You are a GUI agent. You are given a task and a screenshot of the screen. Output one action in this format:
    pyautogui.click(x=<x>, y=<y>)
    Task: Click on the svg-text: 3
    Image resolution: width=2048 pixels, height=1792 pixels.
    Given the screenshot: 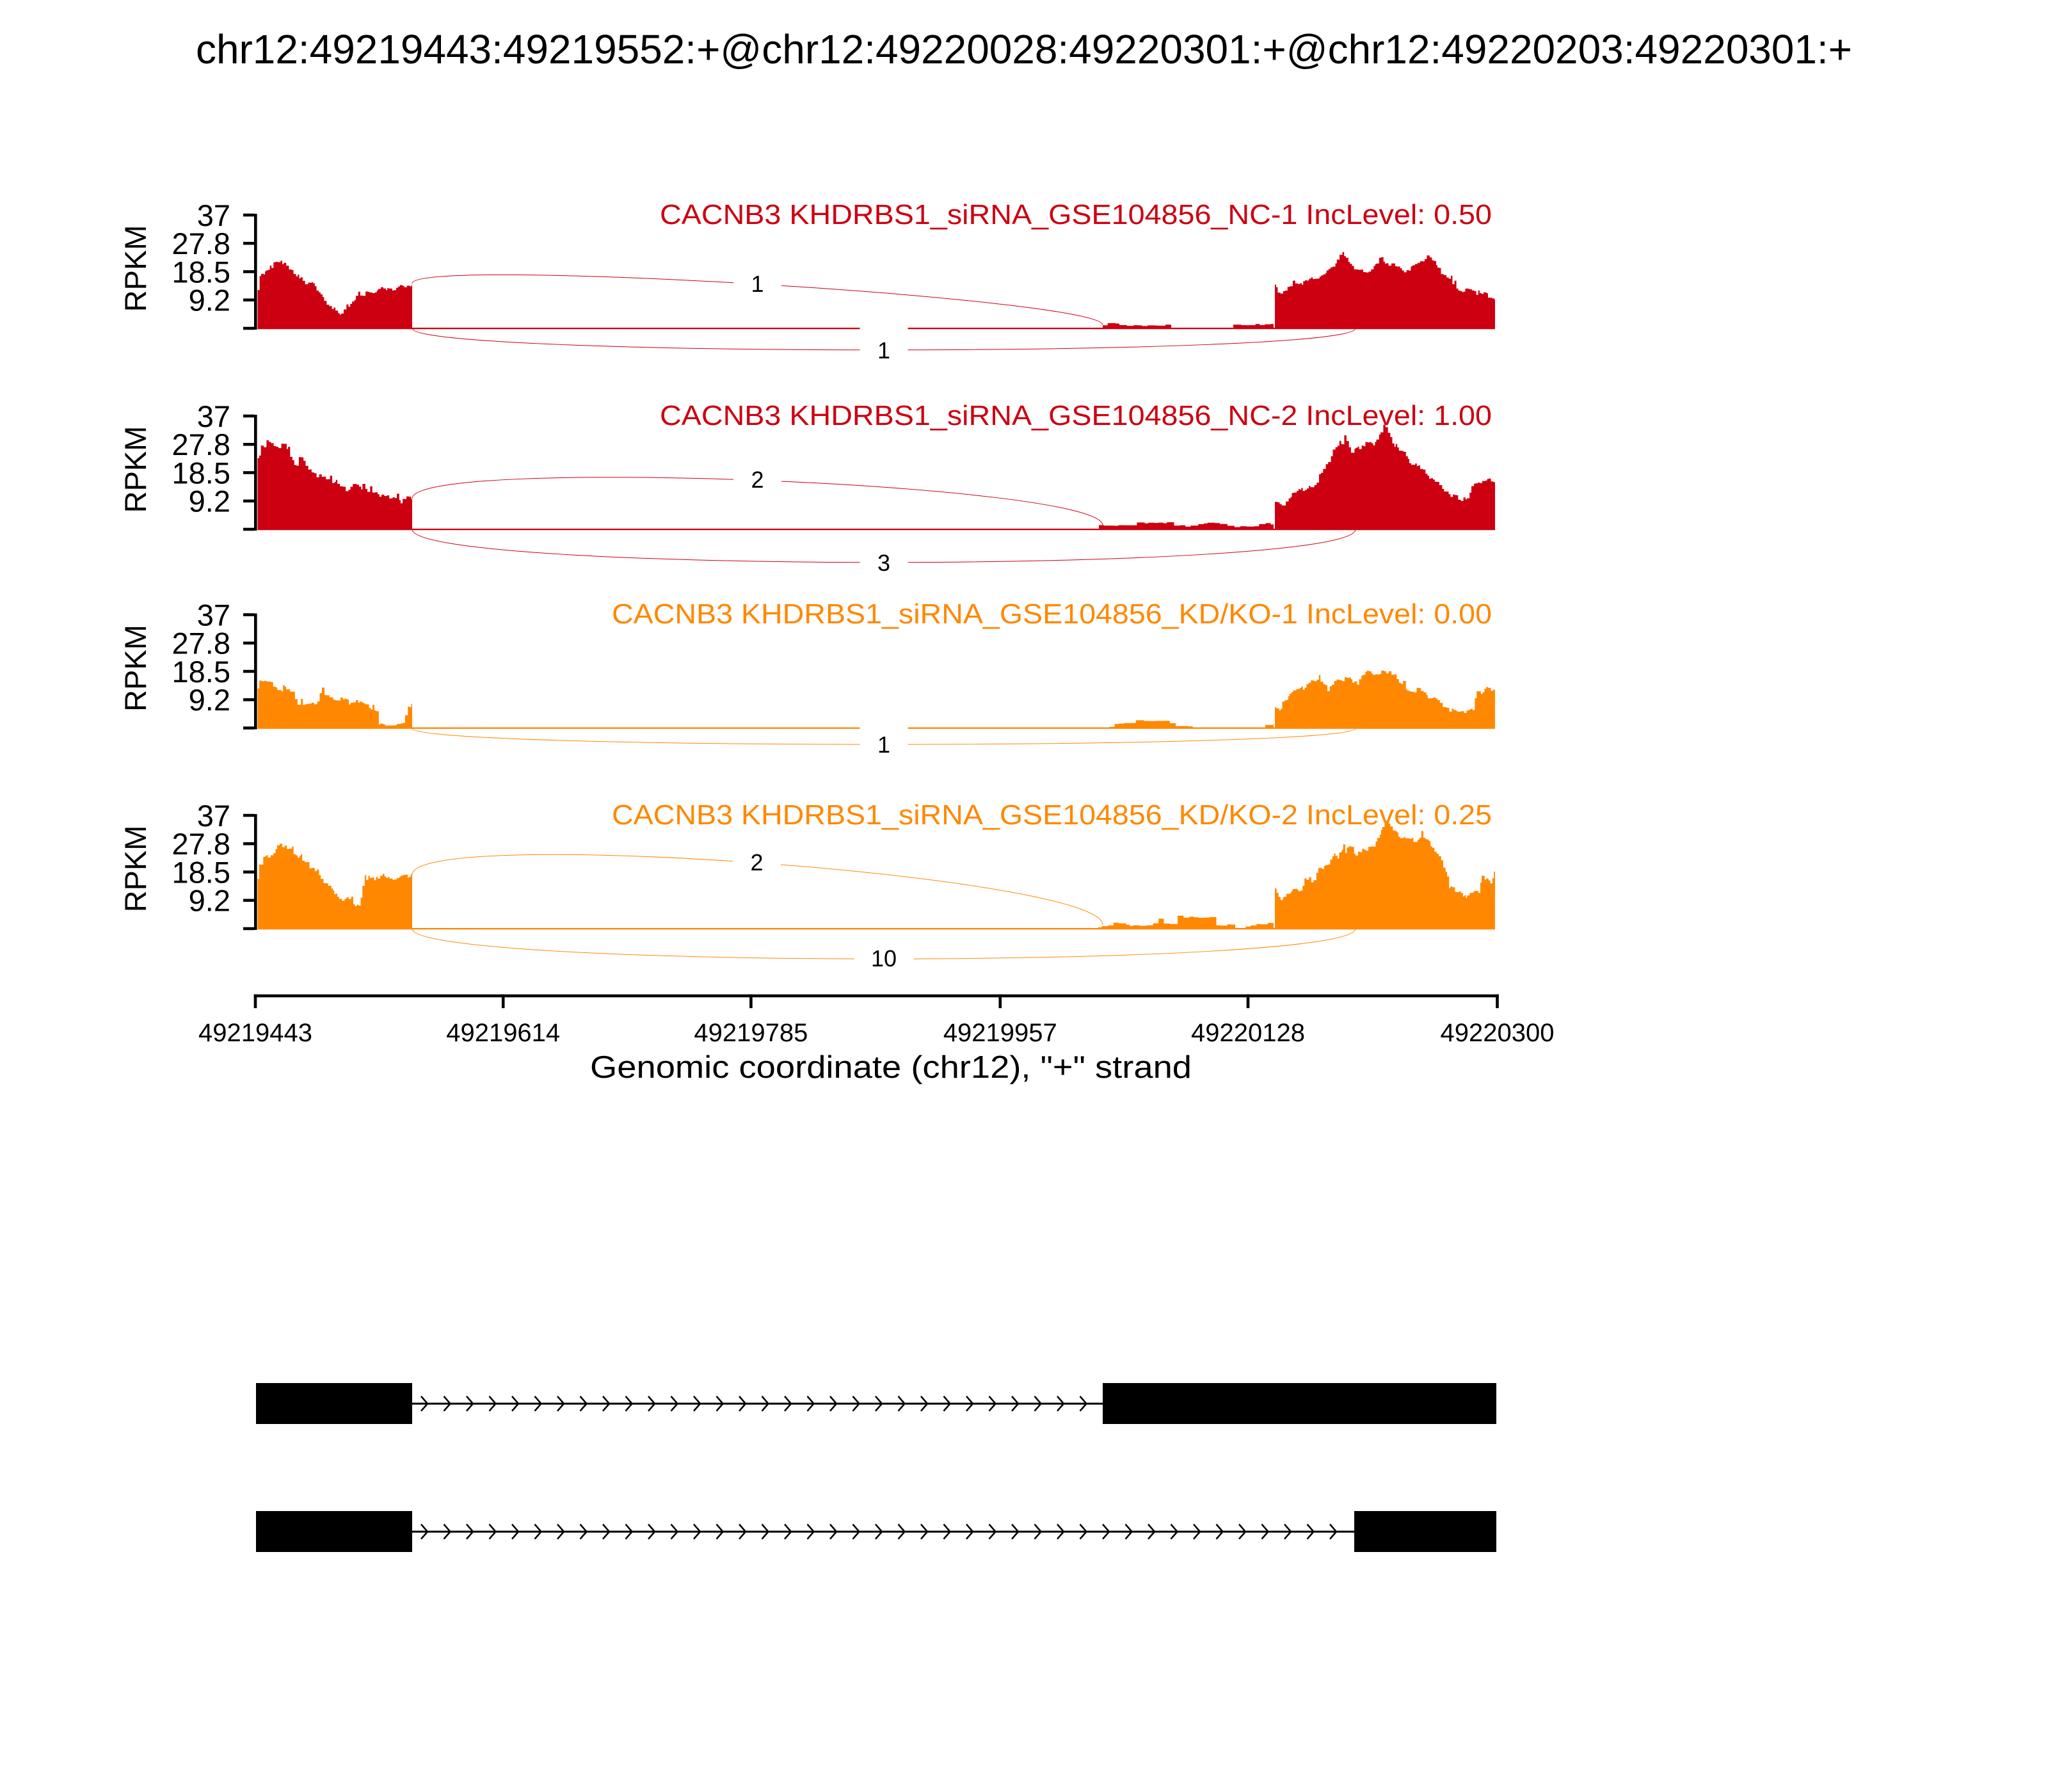 What is the action you would take?
    pyautogui.click(x=883, y=563)
    